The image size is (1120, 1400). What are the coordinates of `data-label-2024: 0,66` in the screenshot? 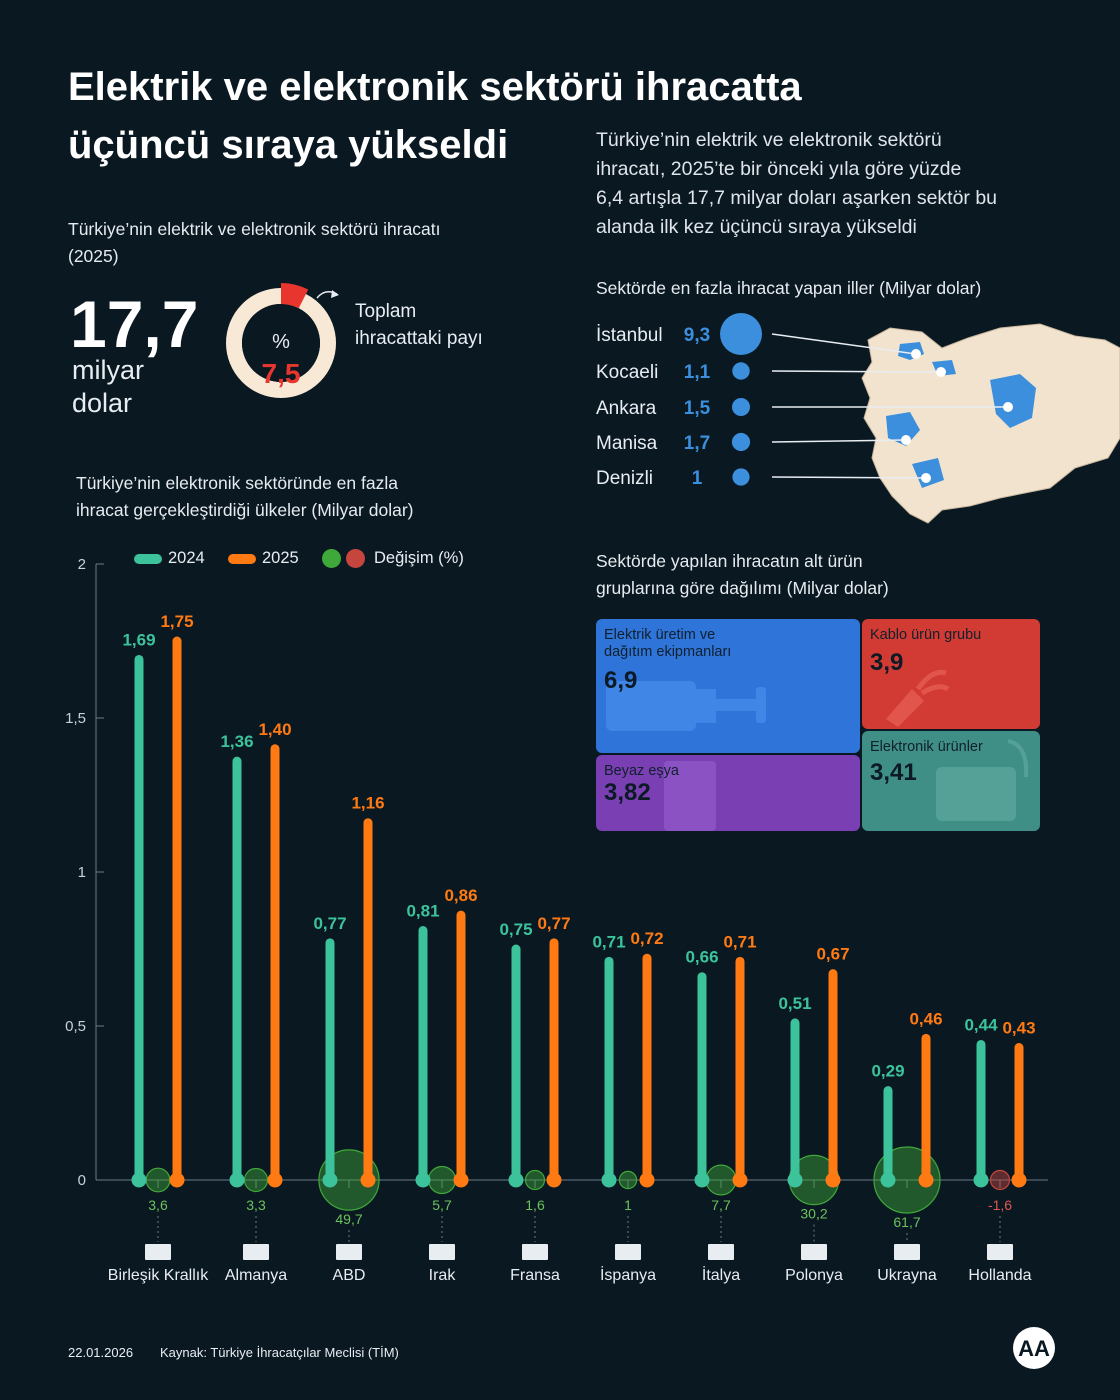 It's located at (701, 957).